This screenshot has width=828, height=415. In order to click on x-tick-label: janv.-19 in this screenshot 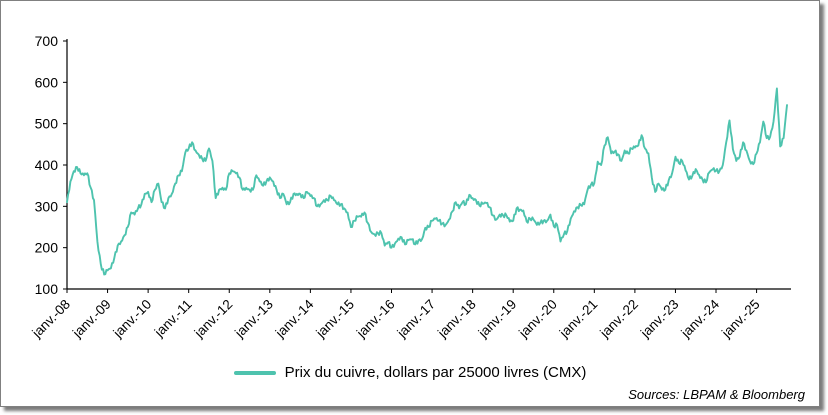, I will do `click(497, 319)`.